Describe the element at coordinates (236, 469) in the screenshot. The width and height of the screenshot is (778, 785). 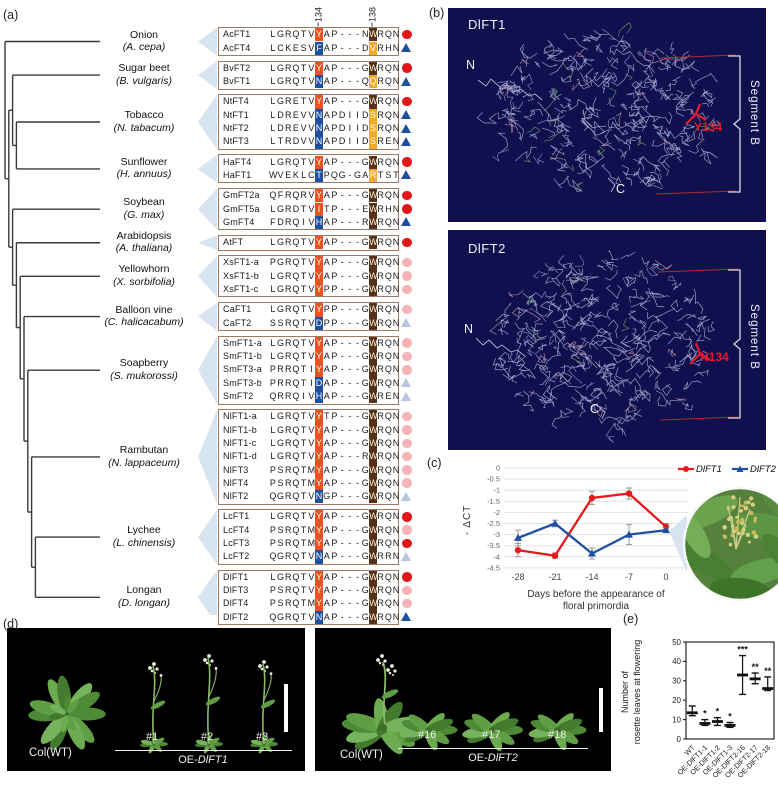
I see `gene-name: NlFT3` at that location.